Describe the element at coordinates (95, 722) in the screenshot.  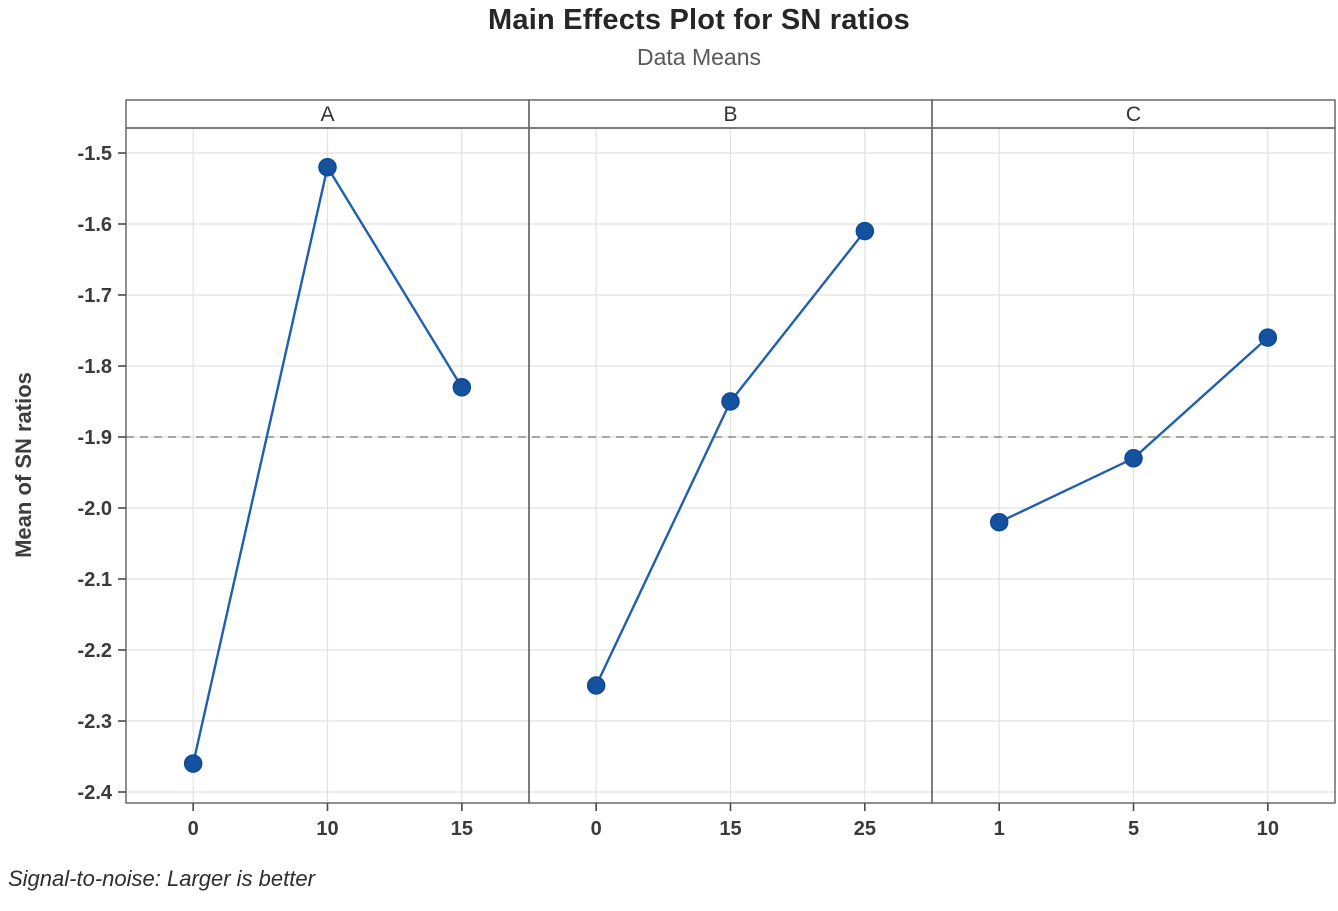
I see `y-tick-label: -2.3` at that location.